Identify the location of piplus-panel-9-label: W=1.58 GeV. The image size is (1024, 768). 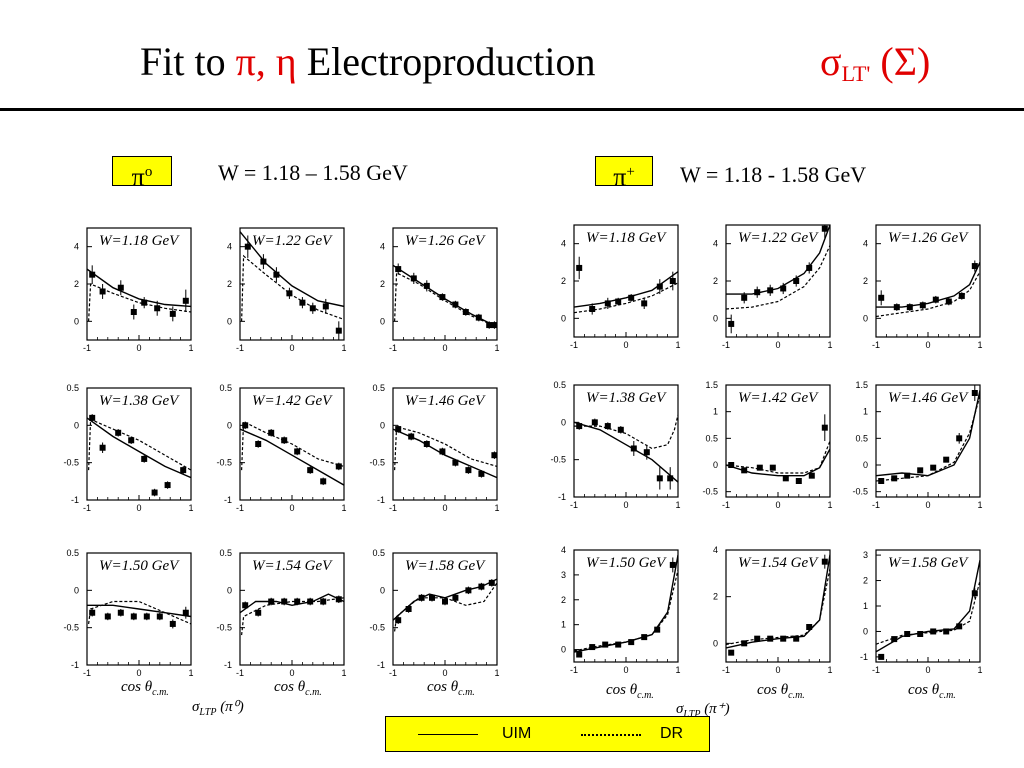
(928, 563).